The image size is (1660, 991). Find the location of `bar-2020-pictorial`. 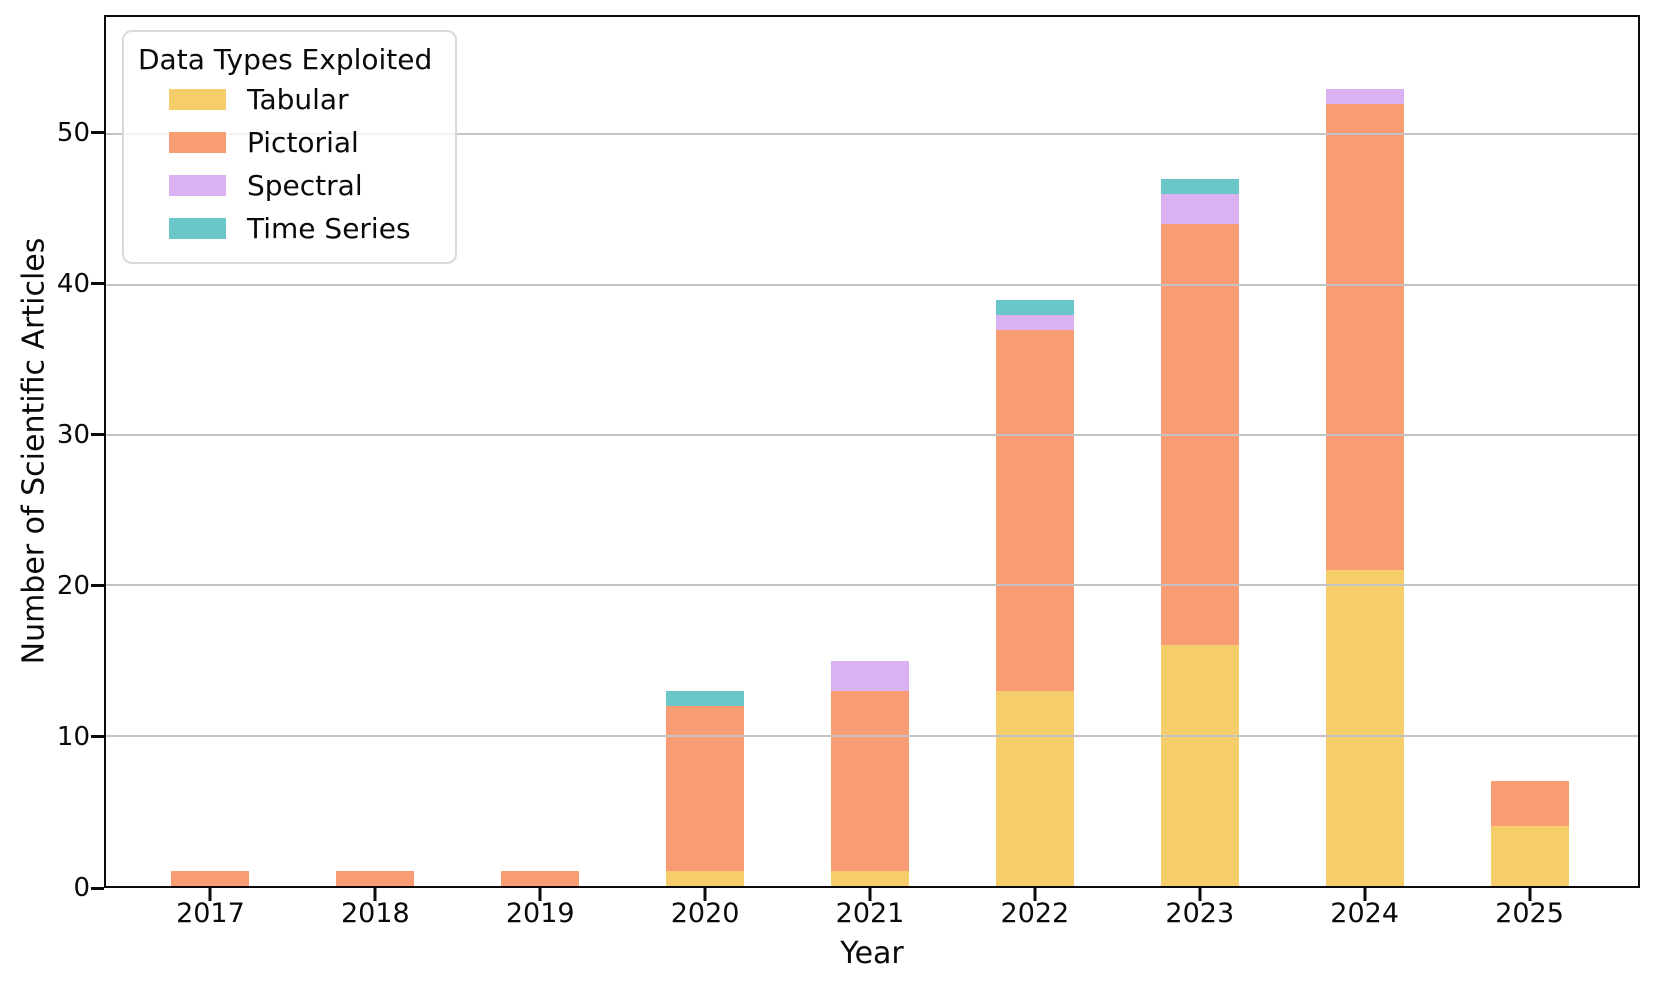

bar-2020-pictorial is located at coordinates (705, 788).